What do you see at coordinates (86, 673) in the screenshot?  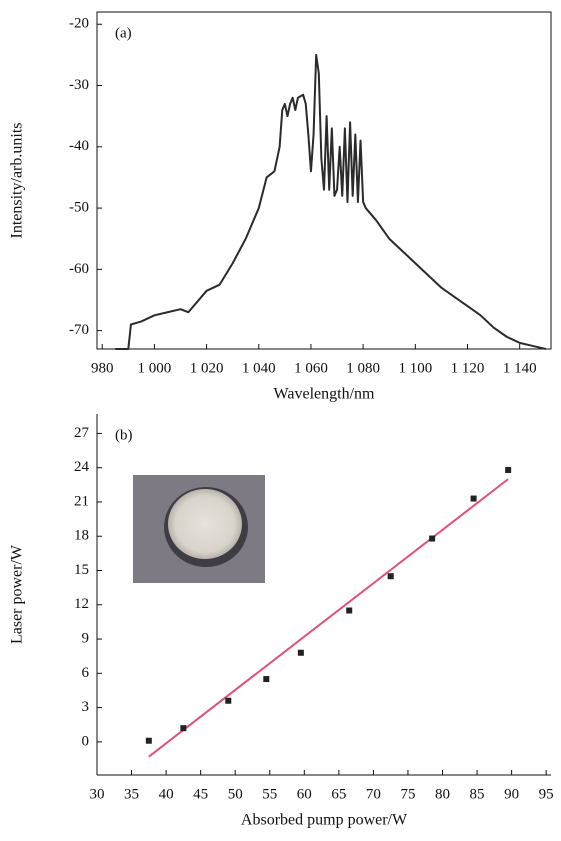 I see `y-tick-label: 6` at bounding box center [86, 673].